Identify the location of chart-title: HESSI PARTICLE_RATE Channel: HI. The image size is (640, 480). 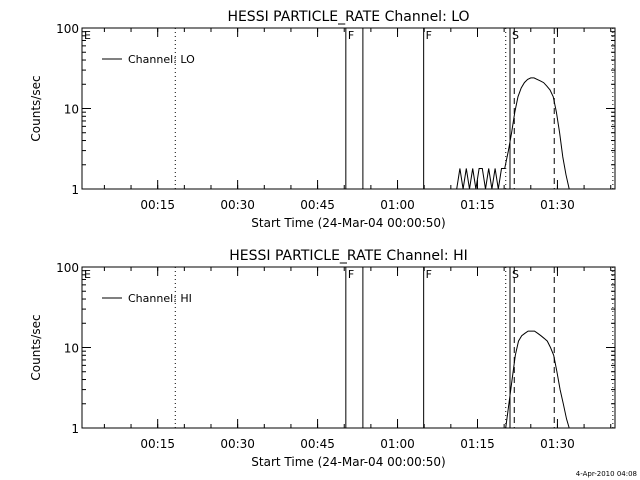
(348, 256).